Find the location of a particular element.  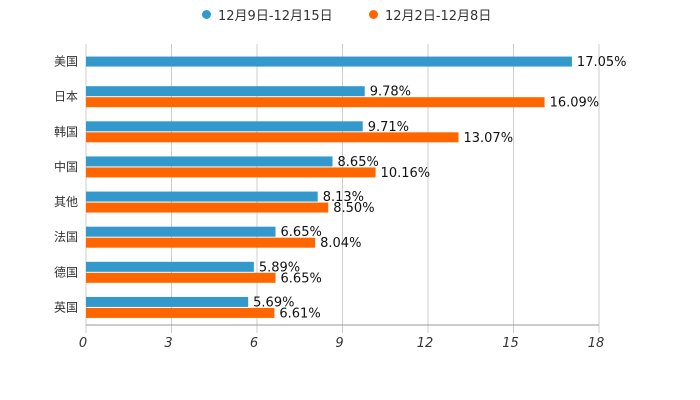

value-label-series-2: 6.61% is located at coordinates (299, 313).